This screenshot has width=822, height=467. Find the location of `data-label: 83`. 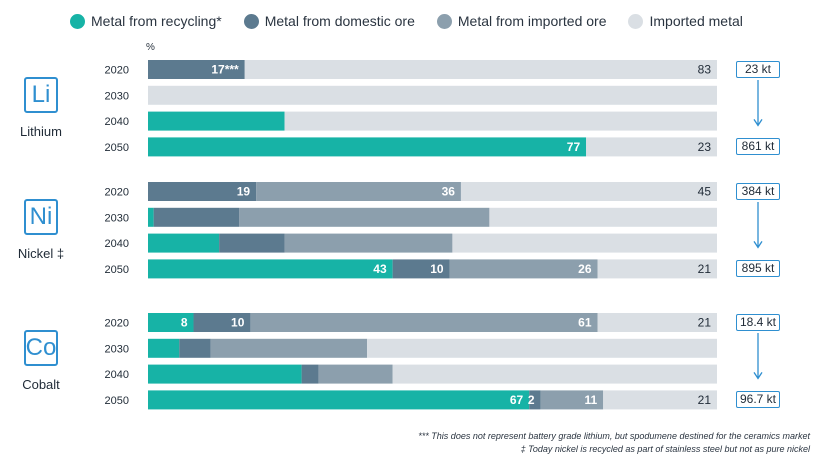

data-label: 83 is located at coordinates (705, 70).